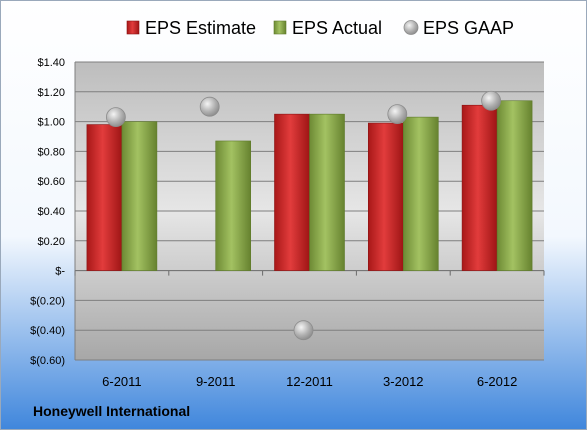  Describe the element at coordinates (216, 381) in the screenshot. I see `x-tick-label: 9-2011` at that location.